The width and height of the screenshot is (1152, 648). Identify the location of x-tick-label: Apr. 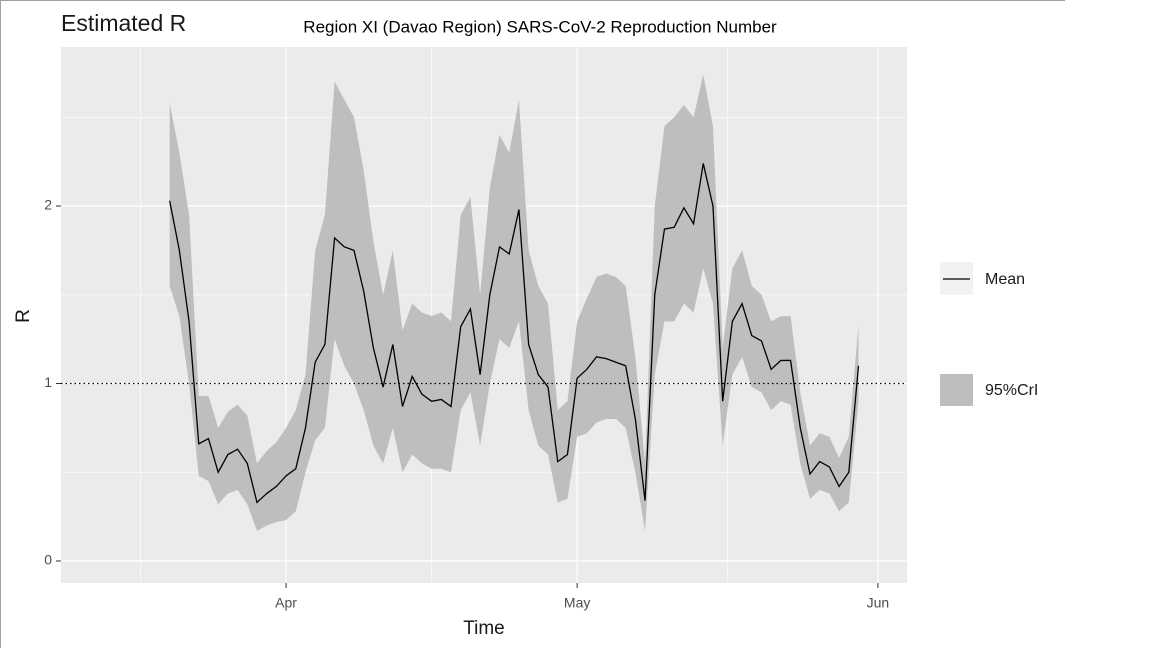
(286, 603).